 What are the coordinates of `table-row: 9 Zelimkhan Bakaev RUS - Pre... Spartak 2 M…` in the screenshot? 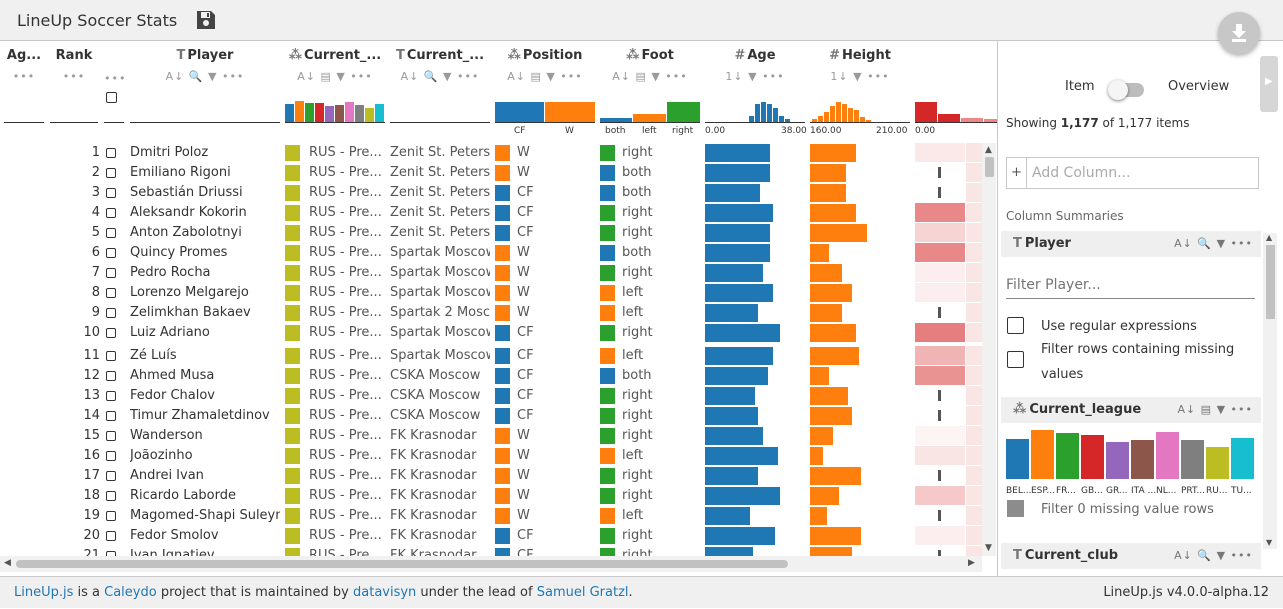 It's located at (498, 313).